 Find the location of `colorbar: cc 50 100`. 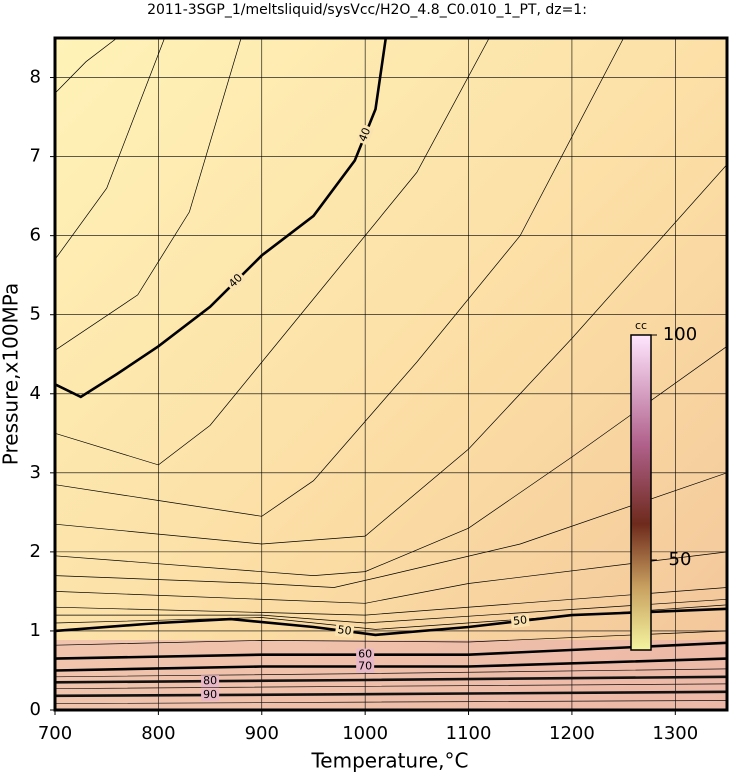

colorbar: cc 50 100 is located at coordinates (663, 485).